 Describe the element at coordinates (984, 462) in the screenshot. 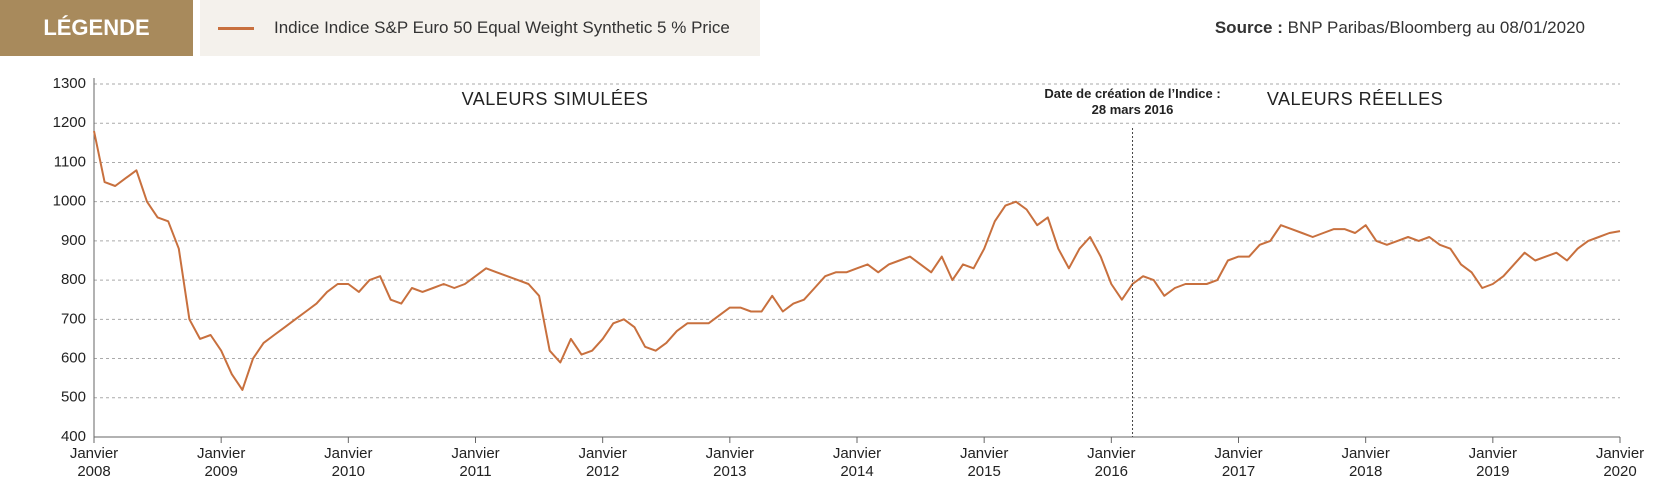

I see `x-tick-label: Janvier 2015` at that location.